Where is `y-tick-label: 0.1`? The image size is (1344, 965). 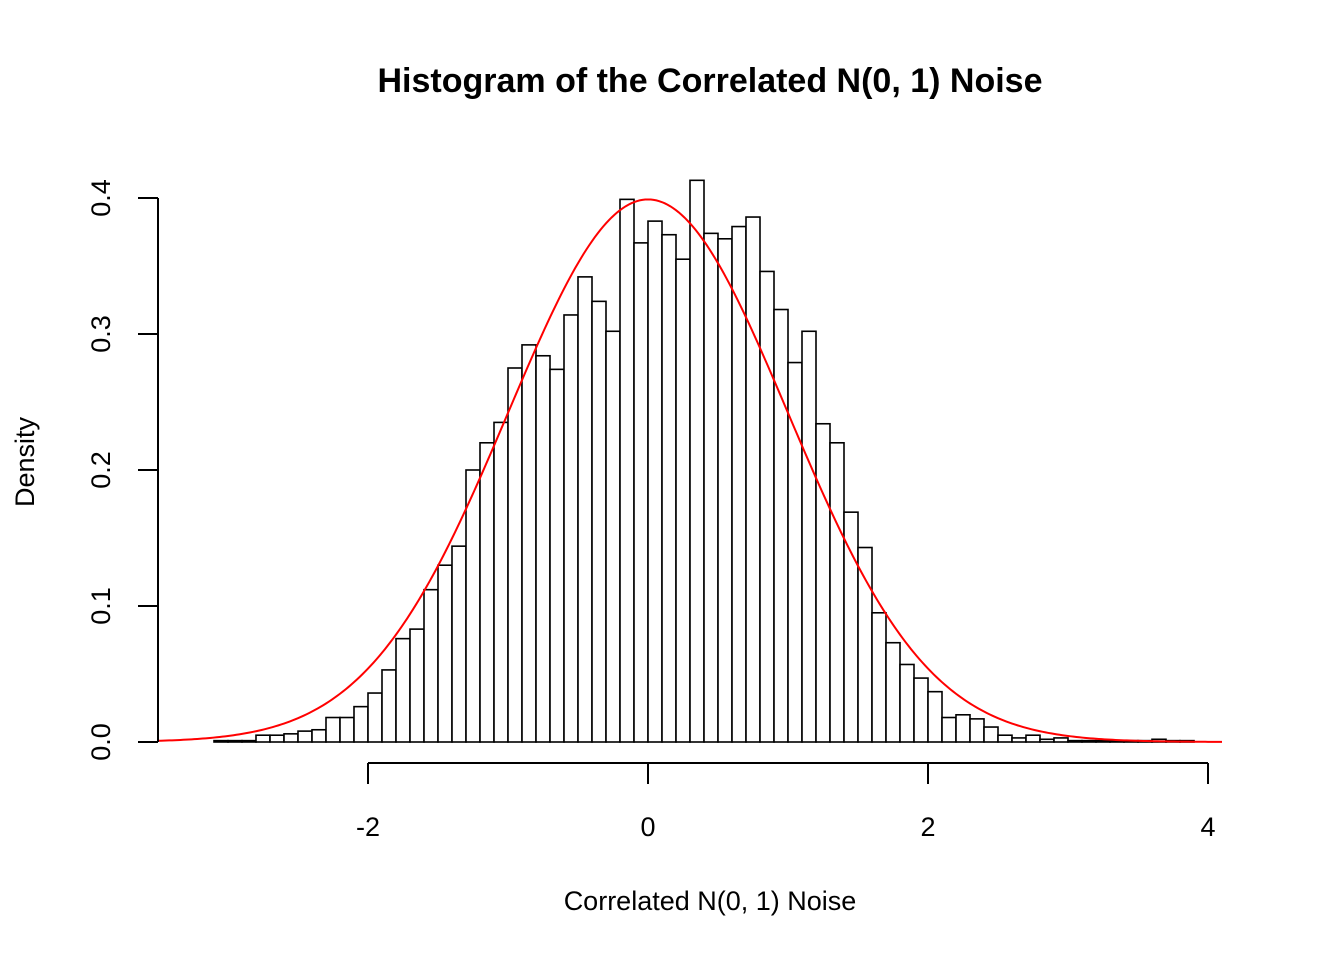
y-tick-label: 0.1 is located at coordinates (101, 606).